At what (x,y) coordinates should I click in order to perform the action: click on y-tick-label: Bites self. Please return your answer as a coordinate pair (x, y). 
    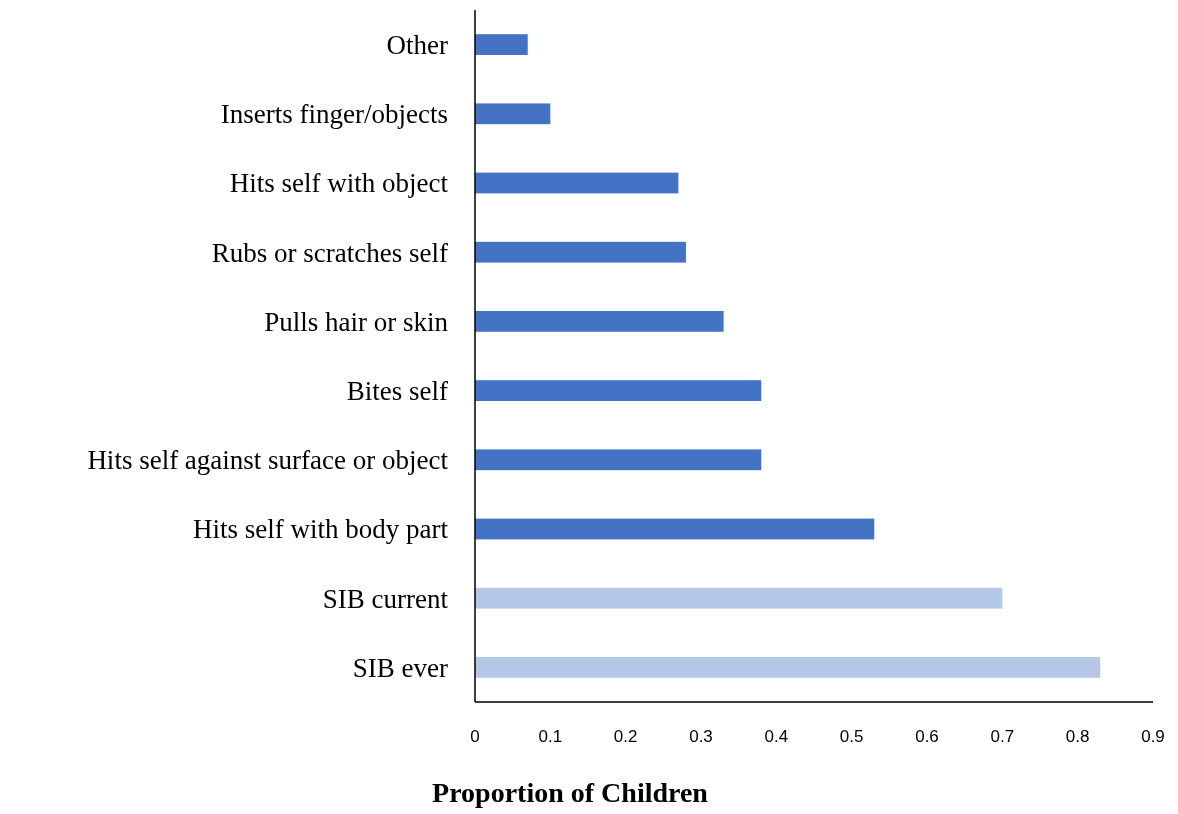
    Looking at the image, I should click on (397, 391).